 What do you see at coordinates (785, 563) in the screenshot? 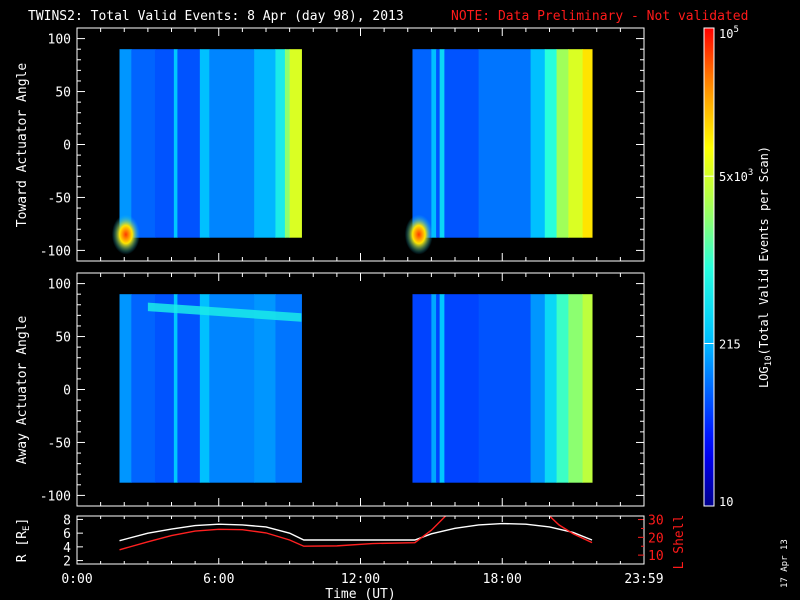
I see `date-stamp: 17 Apr 13` at bounding box center [785, 563].